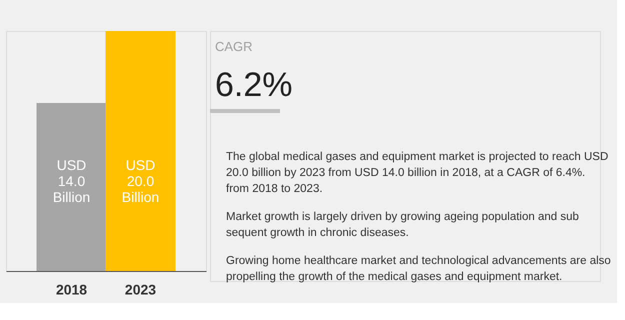 Image resolution: width=625 pixels, height=320 pixels. Describe the element at coordinates (253, 85) in the screenshot. I see `text: 6.2%` at that location.